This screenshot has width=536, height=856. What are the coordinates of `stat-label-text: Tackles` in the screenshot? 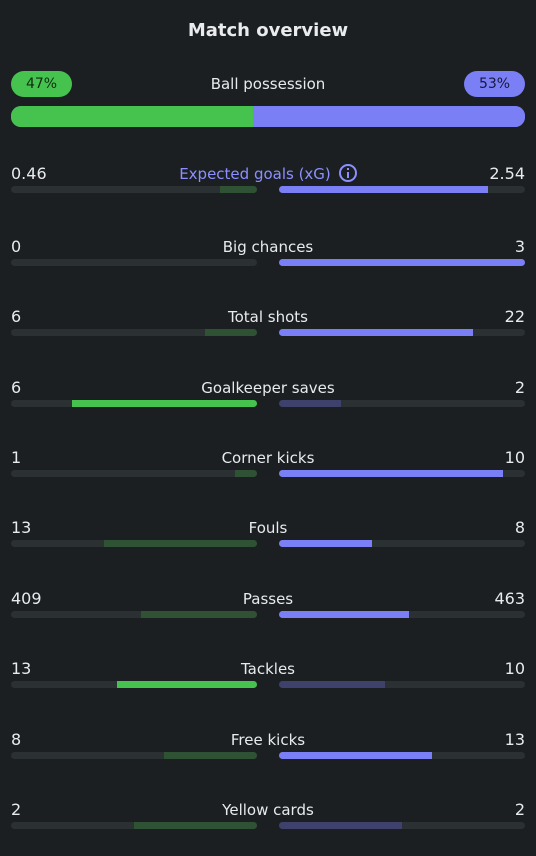 It's located at (268, 669).